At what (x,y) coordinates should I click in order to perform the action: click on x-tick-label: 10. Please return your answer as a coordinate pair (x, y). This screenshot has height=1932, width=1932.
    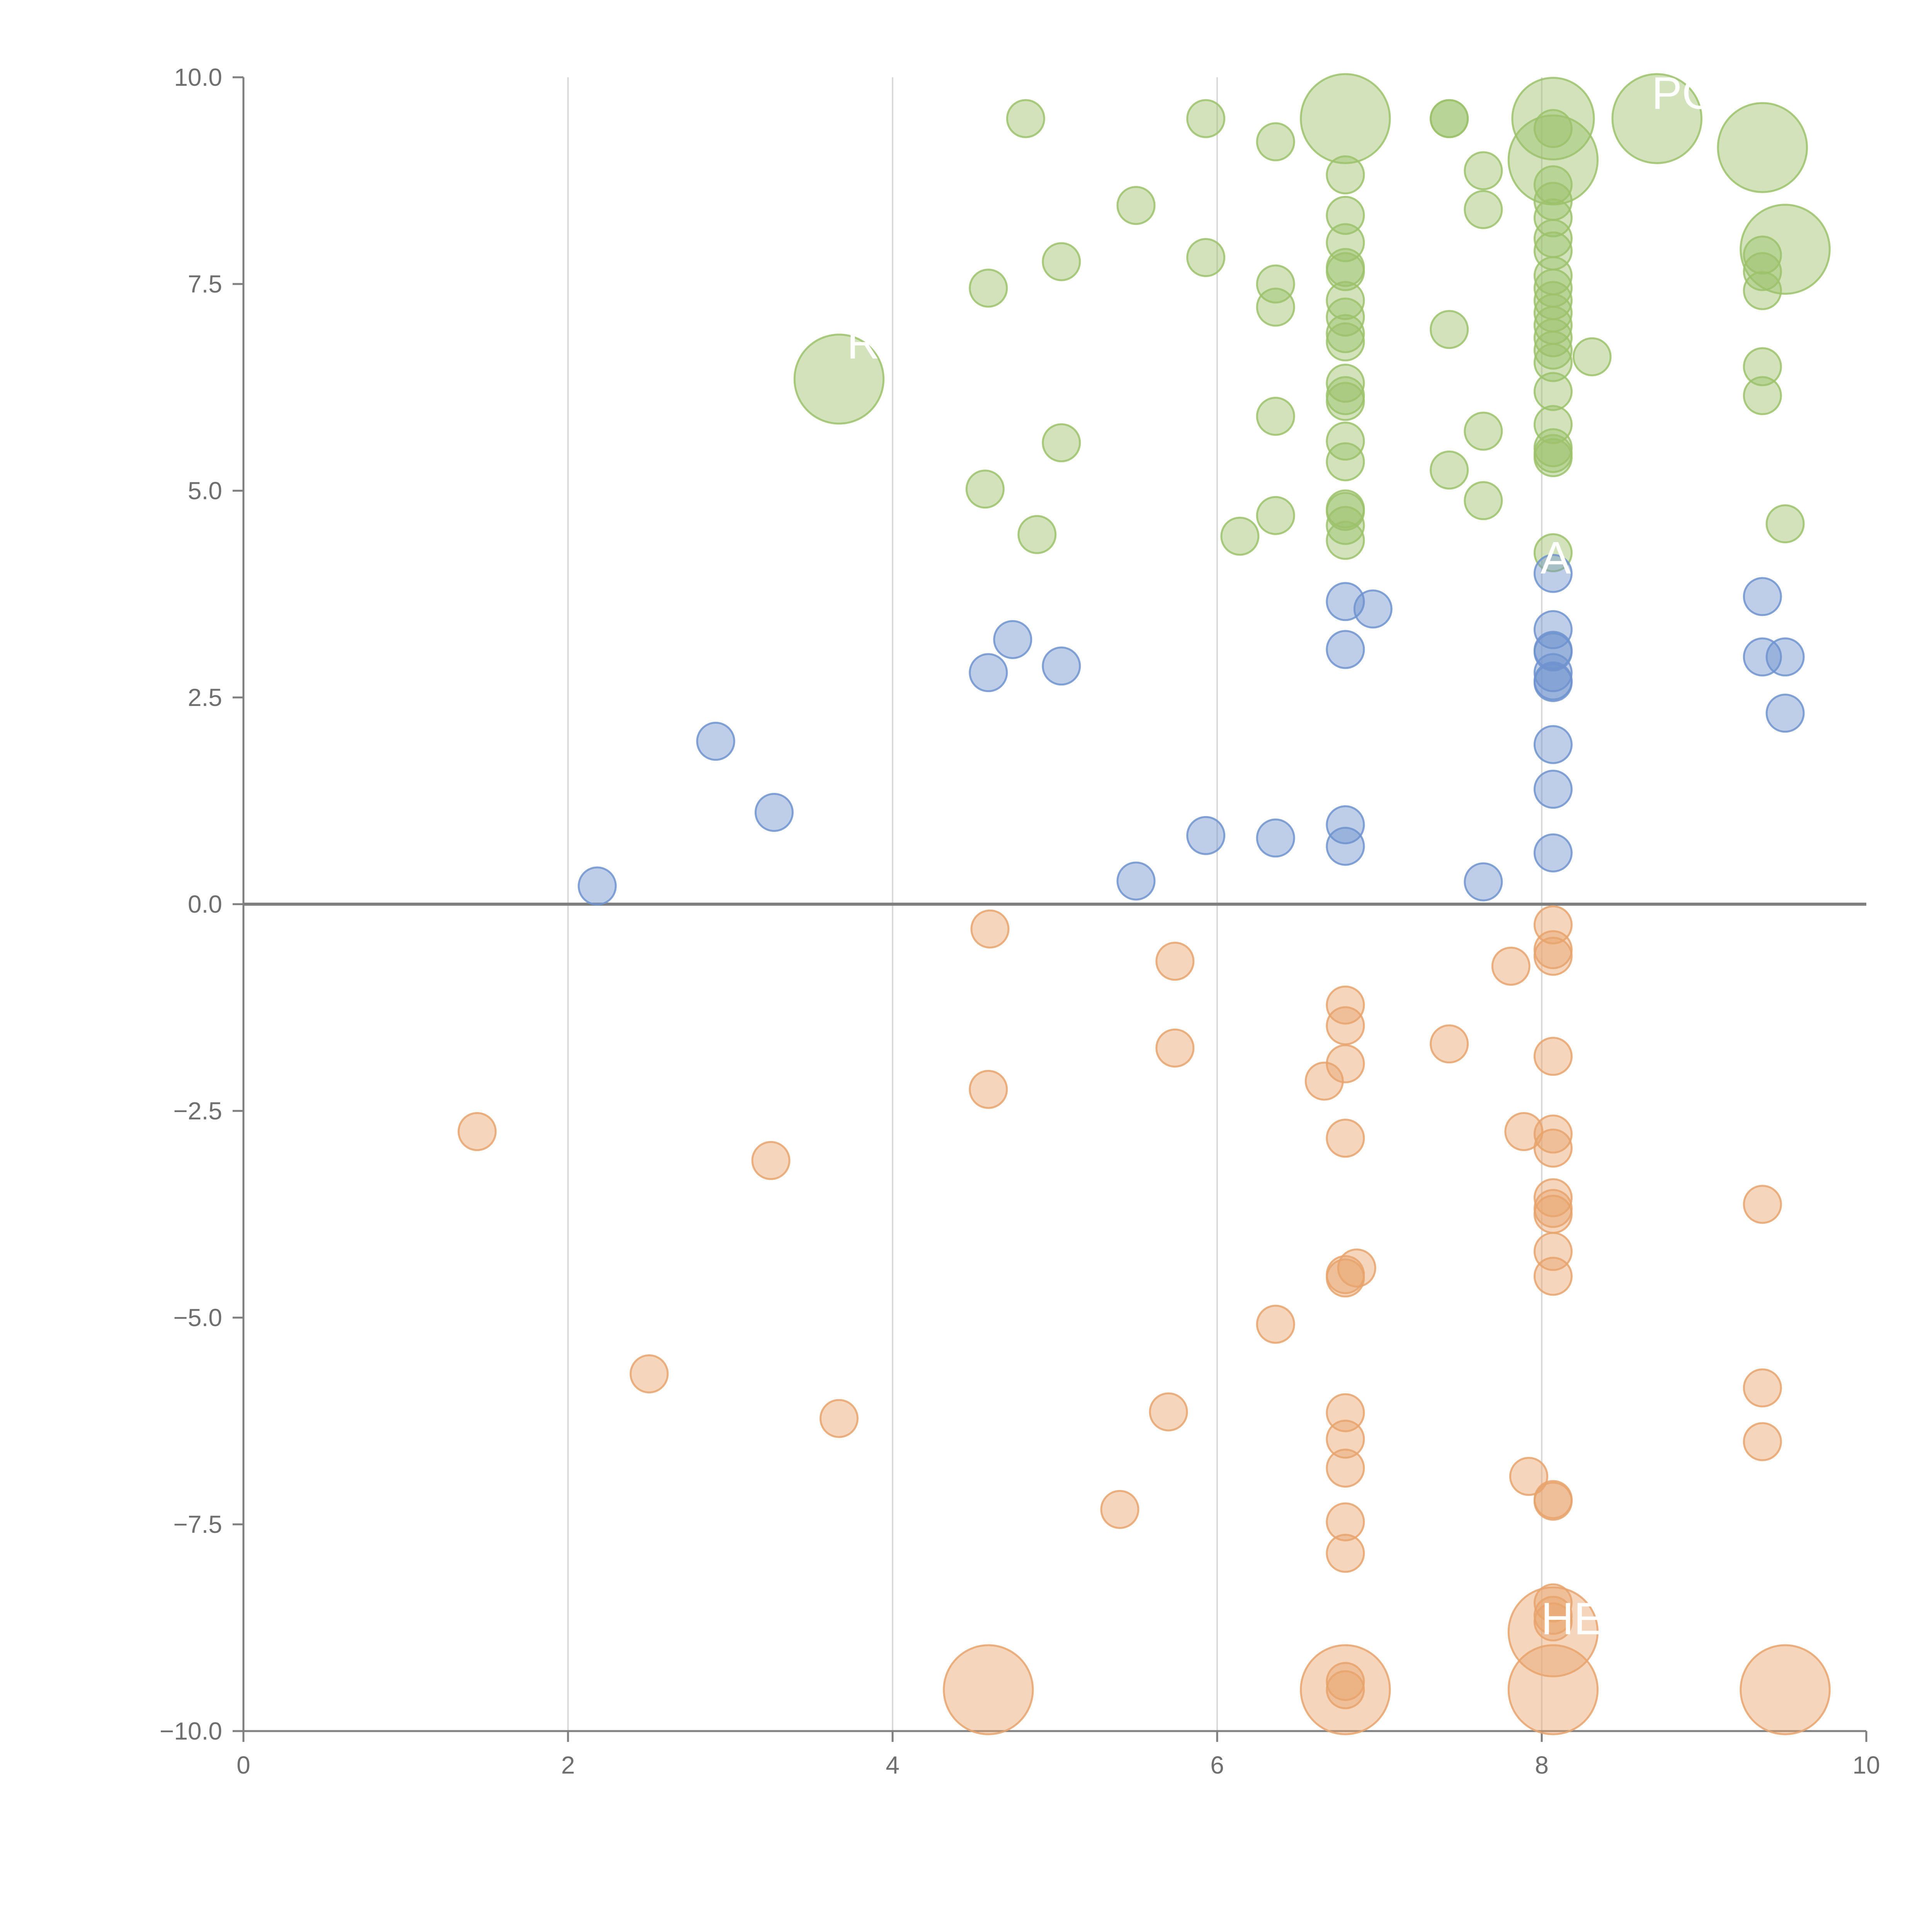
    Looking at the image, I should click on (1866, 1765).